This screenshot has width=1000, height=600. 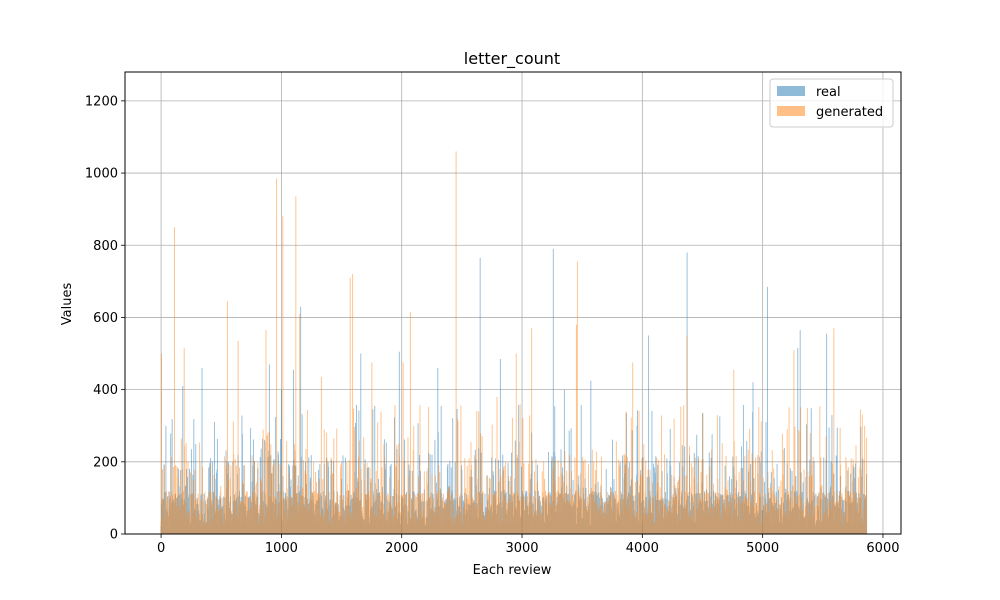 What do you see at coordinates (105, 390) in the screenshot?
I see `y-tick-label: 400` at bounding box center [105, 390].